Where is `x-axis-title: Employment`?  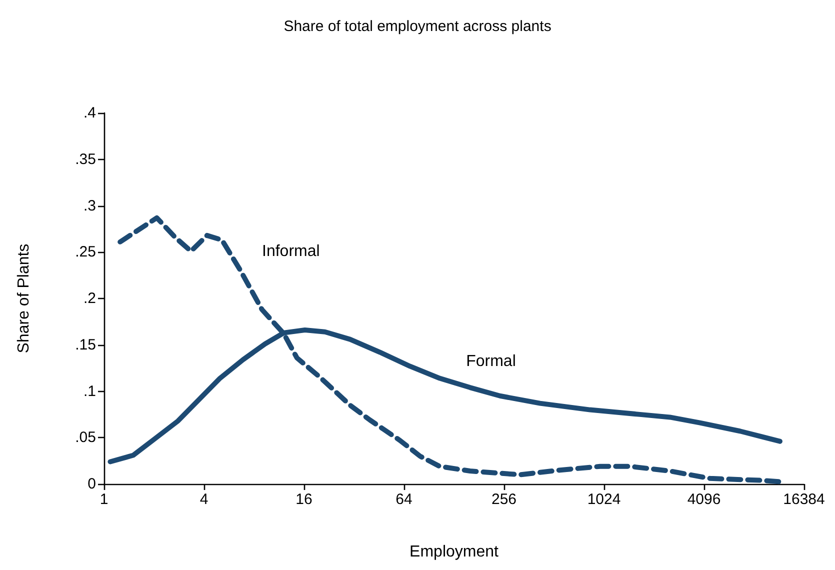
x-axis-title: Employment is located at coordinates (455, 552).